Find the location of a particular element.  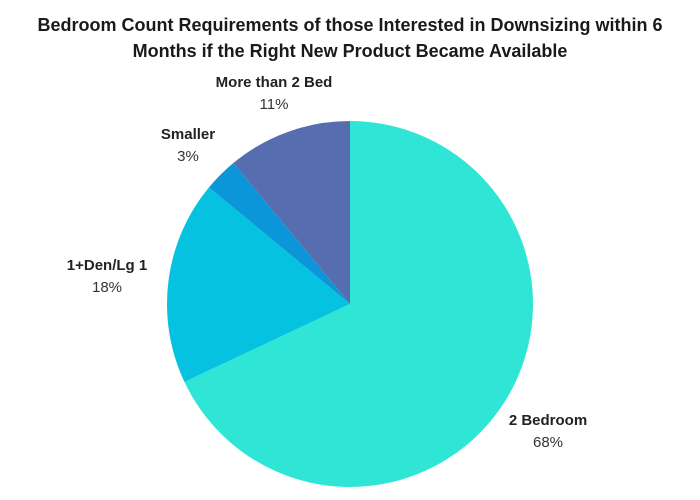

pie-slice-smaller is located at coordinates (279, 233).